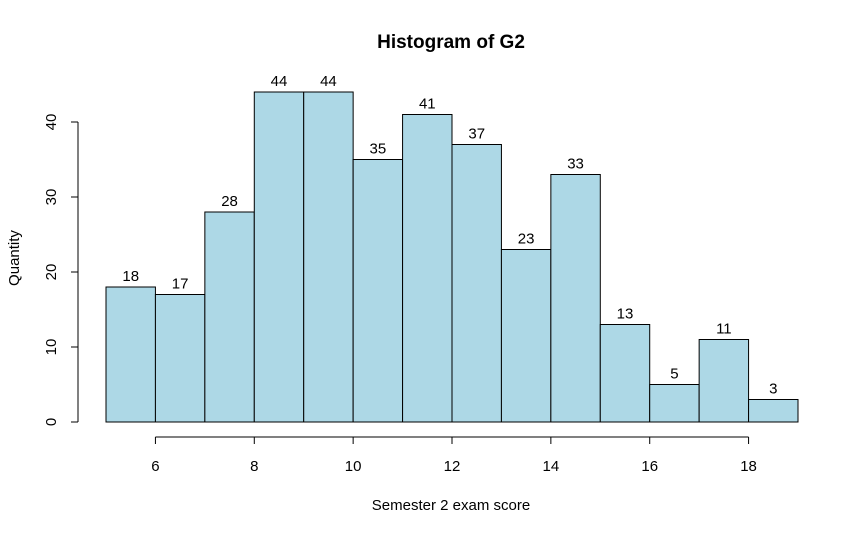 The height and width of the screenshot is (534, 866). I want to click on bar-data-label: 11, so click(724, 329).